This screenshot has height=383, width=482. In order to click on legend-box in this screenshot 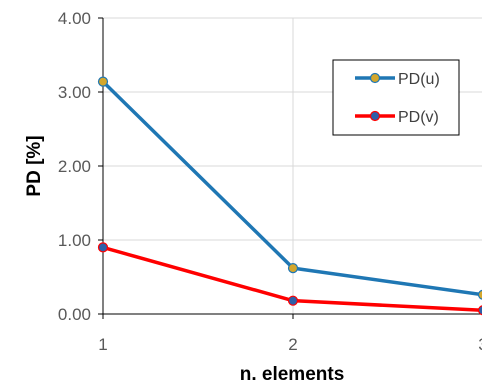, I will do `click(396, 97)`.